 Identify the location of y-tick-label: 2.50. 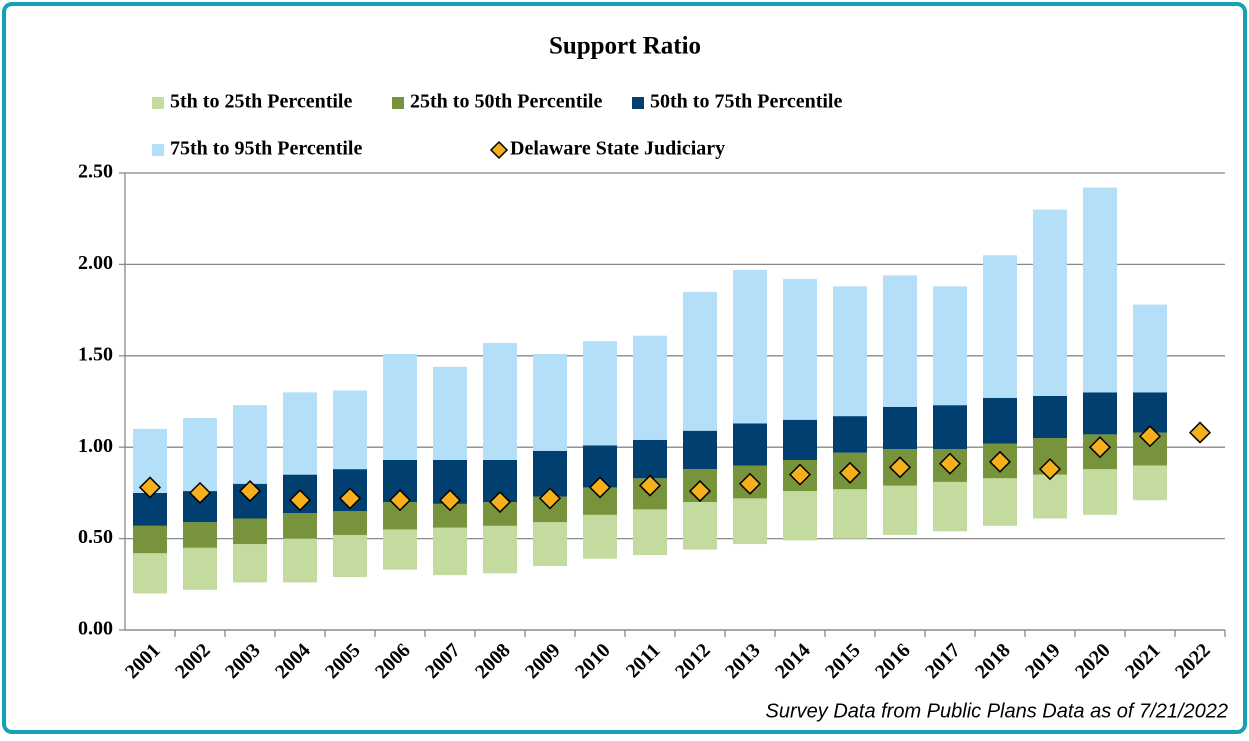
(95, 172).